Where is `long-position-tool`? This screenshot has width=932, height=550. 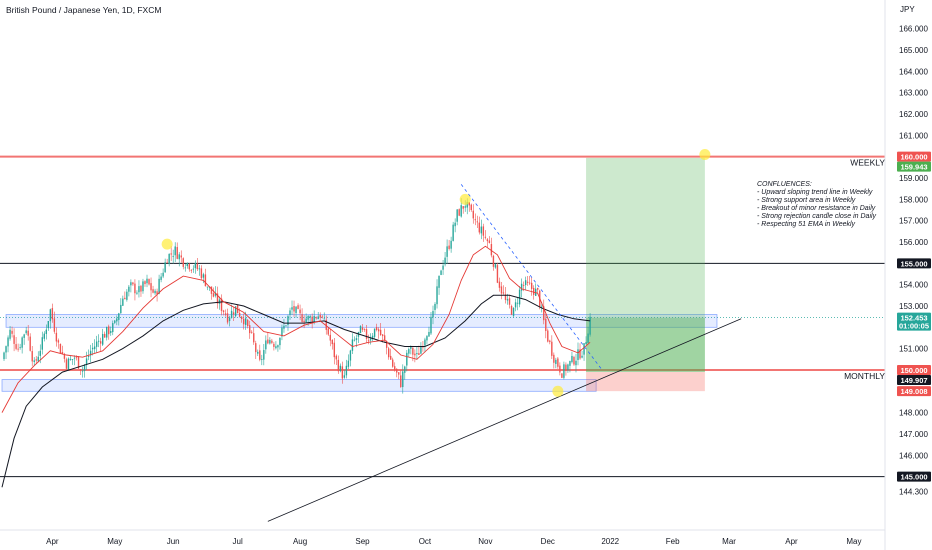 long-position-tool is located at coordinates (645, 274).